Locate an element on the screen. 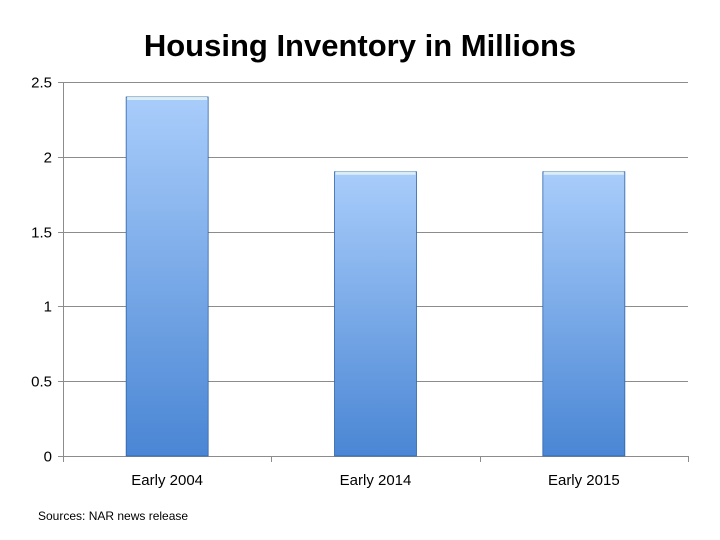 The image size is (720, 540). source-note: Sources: NAR news release is located at coordinates (113, 516).